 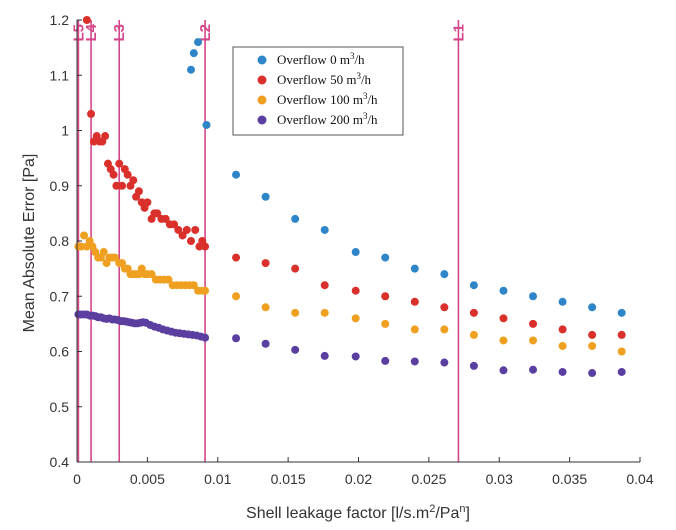 What do you see at coordinates (29, 243) in the screenshot?
I see `y-axis-label: Mean Absolute Error [Pa]` at bounding box center [29, 243].